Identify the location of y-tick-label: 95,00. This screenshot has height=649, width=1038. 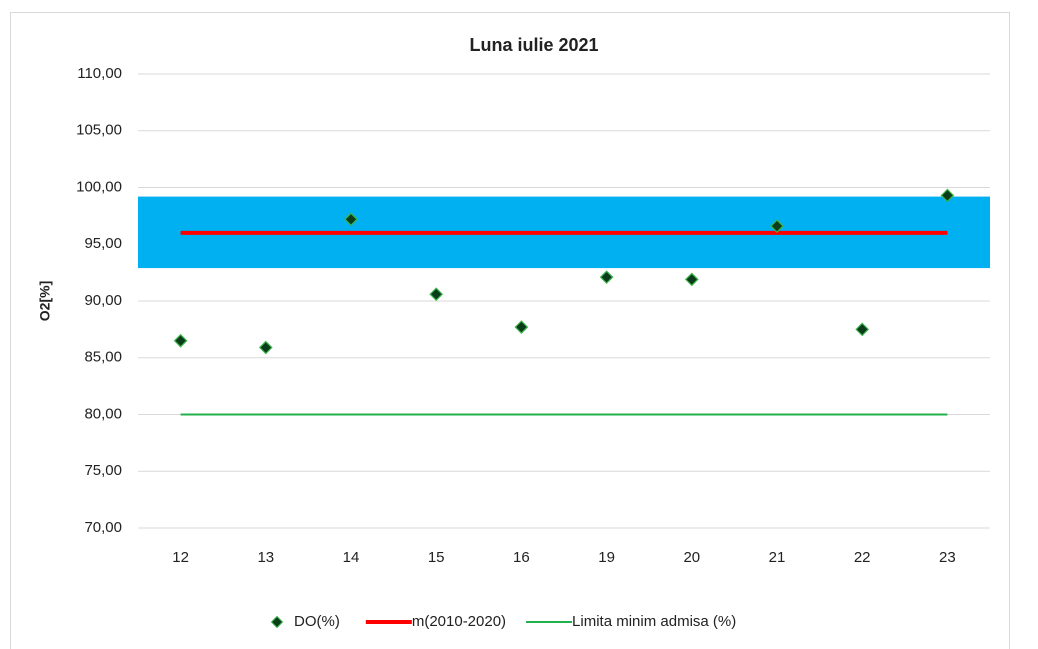
(103, 243).